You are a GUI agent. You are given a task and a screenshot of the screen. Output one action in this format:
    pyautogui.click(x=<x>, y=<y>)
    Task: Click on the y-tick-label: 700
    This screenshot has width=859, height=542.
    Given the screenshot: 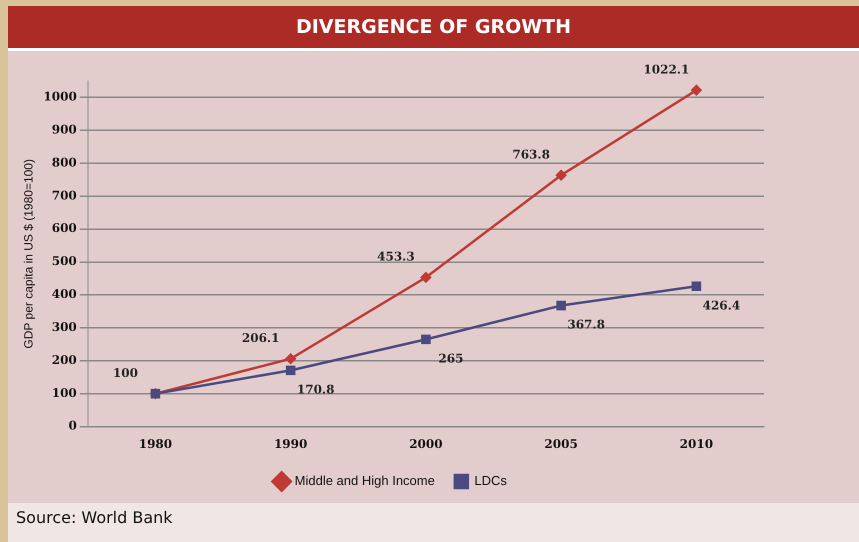 What is the action you would take?
    pyautogui.click(x=64, y=195)
    